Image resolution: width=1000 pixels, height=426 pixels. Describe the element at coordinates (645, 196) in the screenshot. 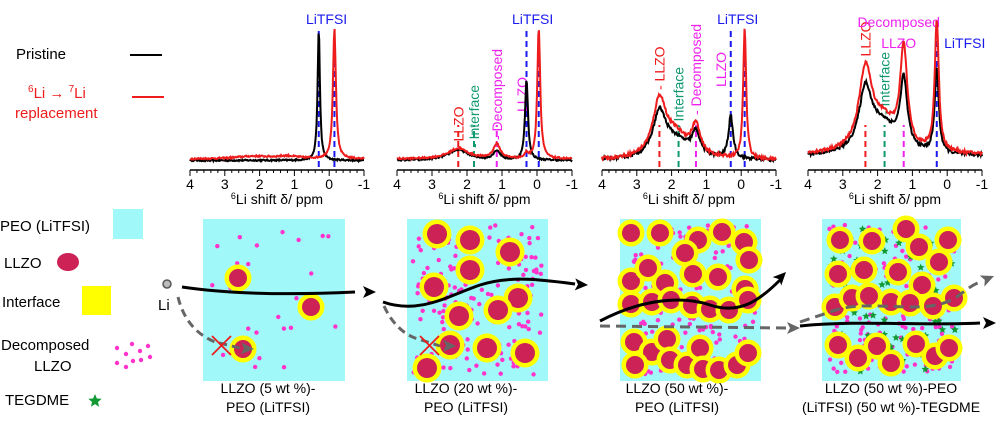

I see `x-axis-label-superscript: 6` at that location.